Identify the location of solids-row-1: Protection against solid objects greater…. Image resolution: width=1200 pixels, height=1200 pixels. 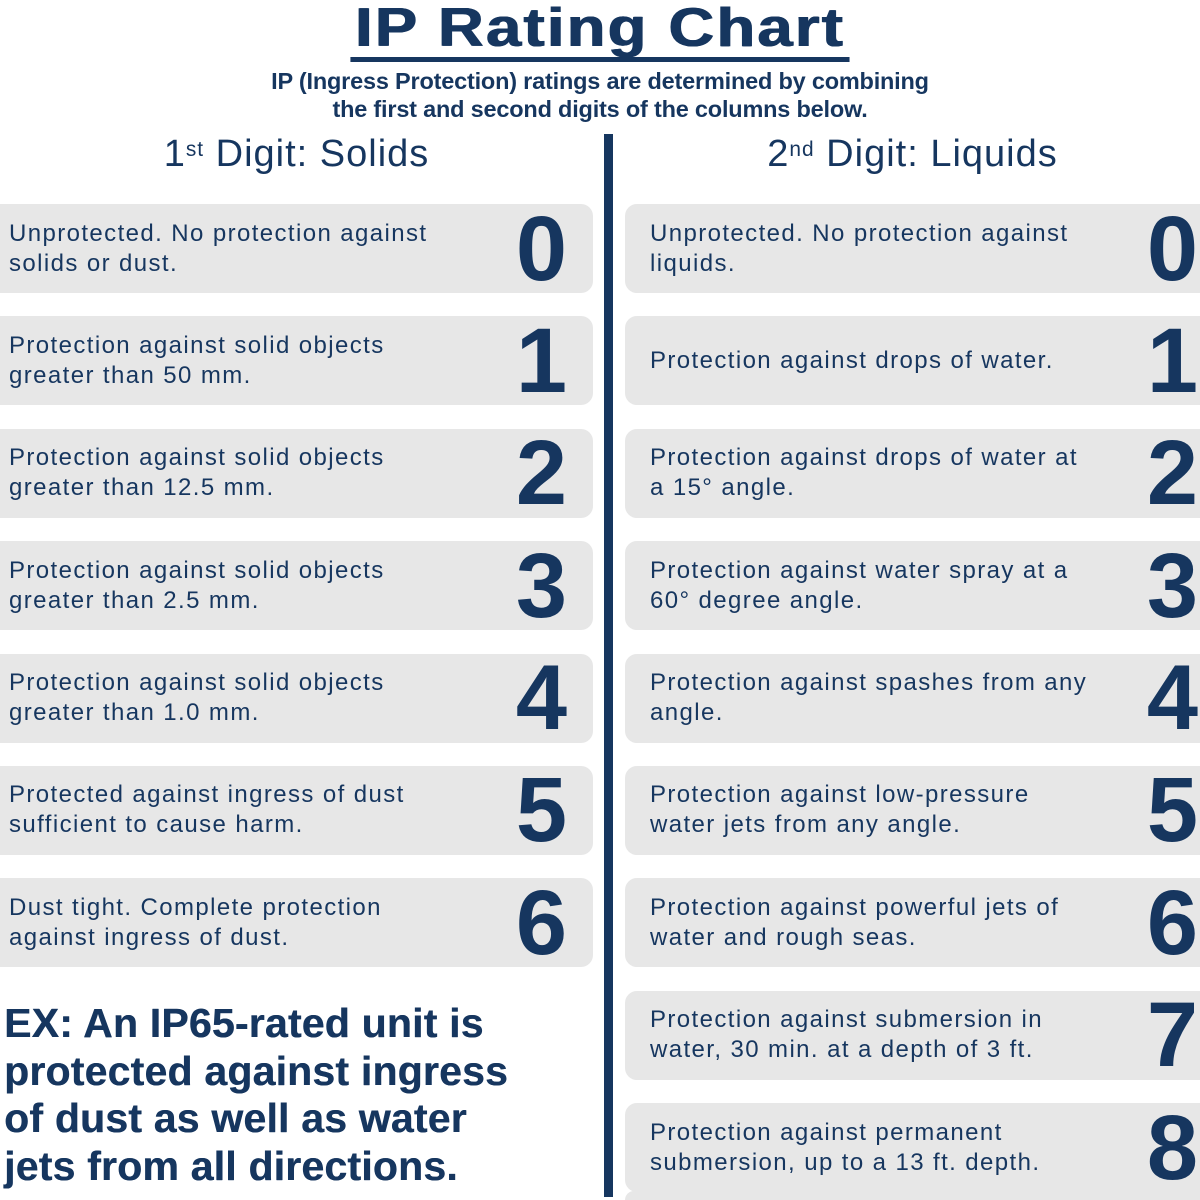
(296, 360).